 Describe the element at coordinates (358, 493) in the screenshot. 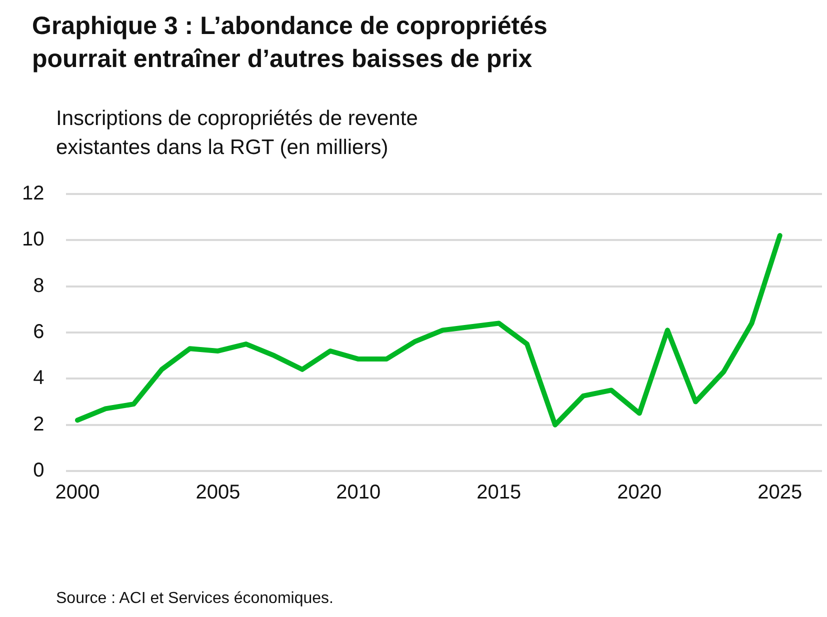

I see `x-tick-label: 2010` at that location.